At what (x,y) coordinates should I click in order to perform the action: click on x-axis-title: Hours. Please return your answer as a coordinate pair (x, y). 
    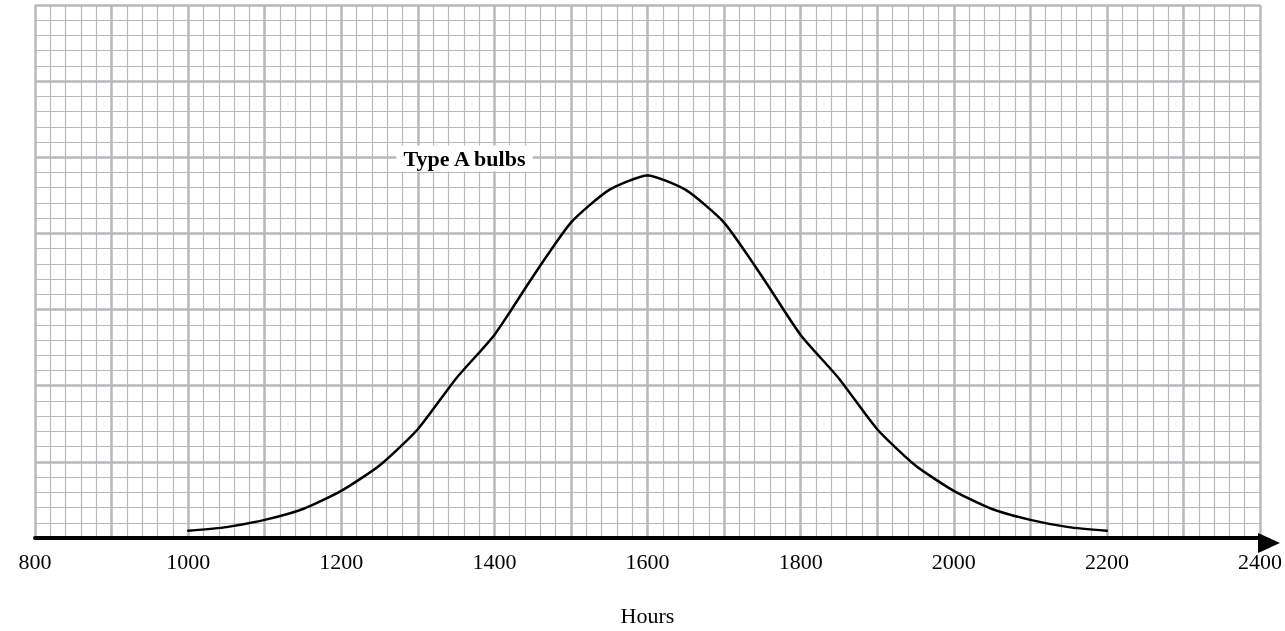
    Looking at the image, I should click on (647, 615).